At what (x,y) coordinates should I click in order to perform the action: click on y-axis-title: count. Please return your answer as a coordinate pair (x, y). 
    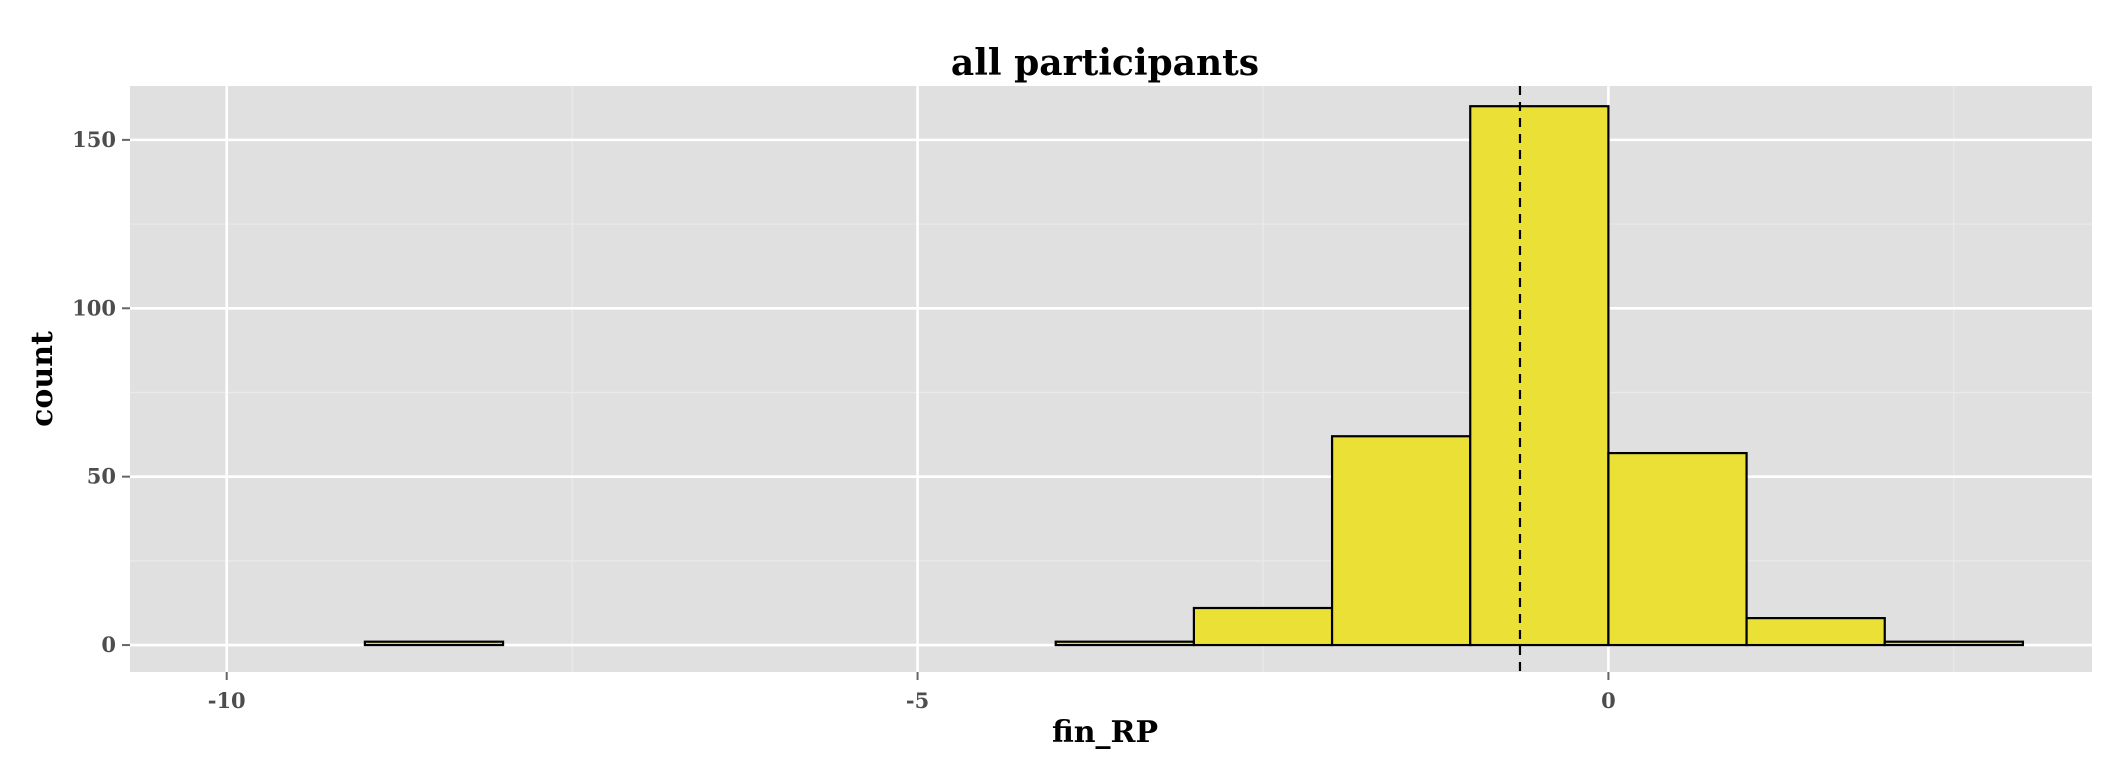
    Looking at the image, I should click on (42, 379).